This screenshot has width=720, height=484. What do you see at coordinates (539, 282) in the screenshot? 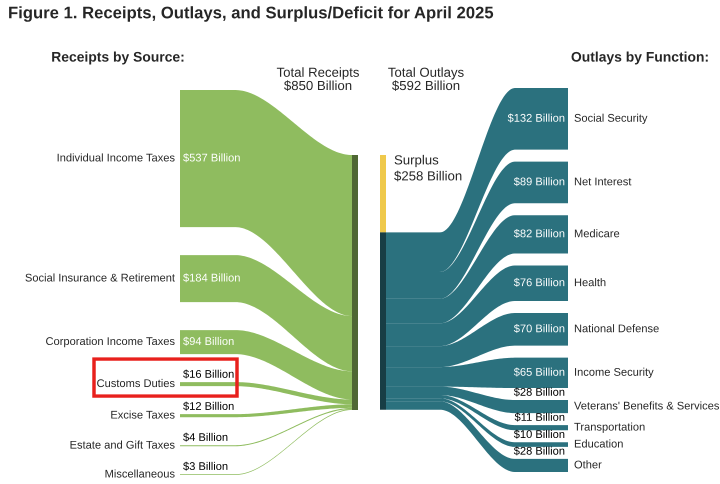
I see `data-label: $76 Billion` at bounding box center [539, 282].